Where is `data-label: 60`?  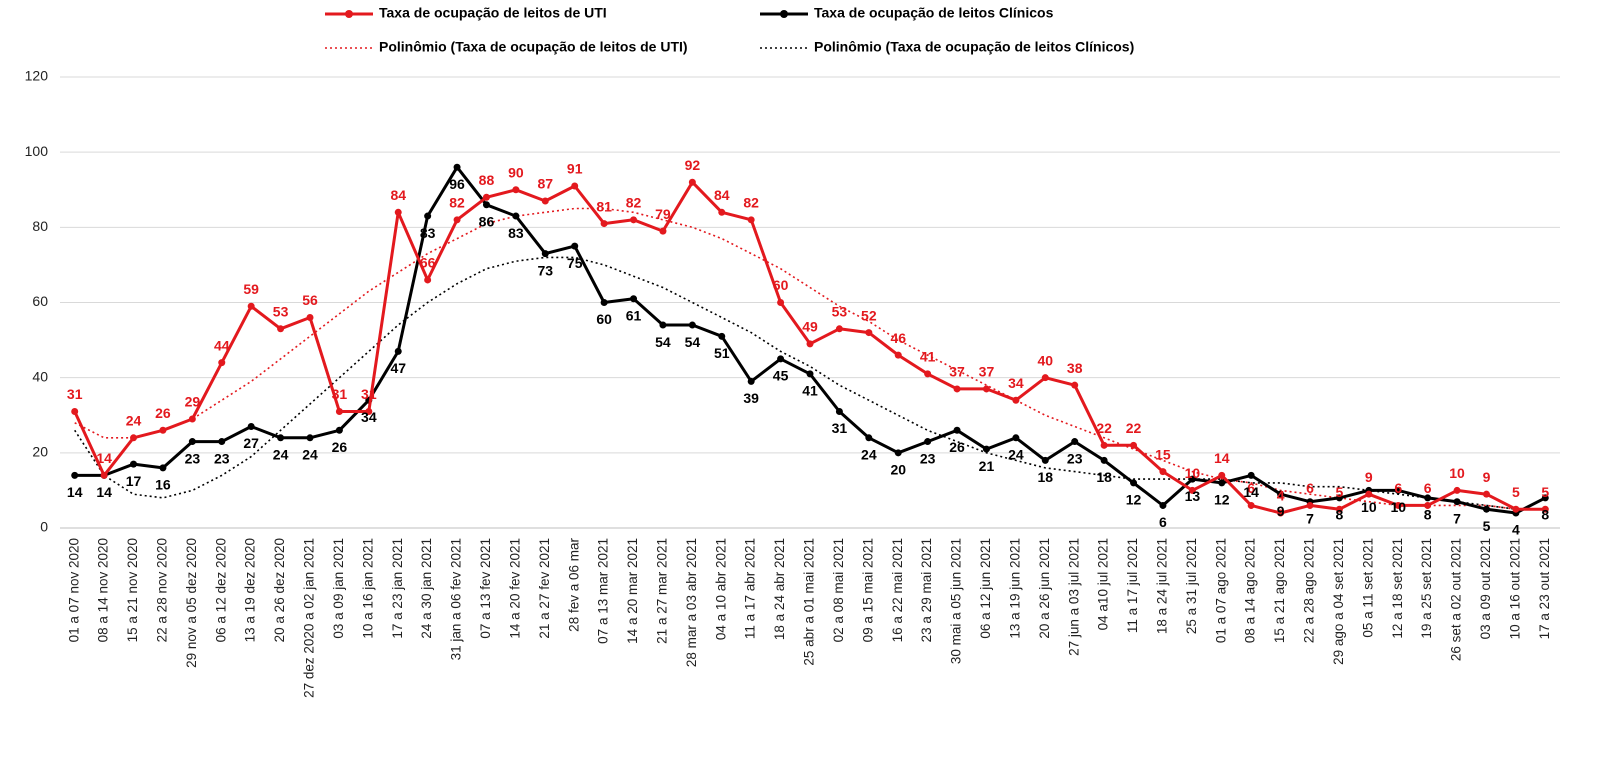
data-label: 60 is located at coordinates (781, 285).